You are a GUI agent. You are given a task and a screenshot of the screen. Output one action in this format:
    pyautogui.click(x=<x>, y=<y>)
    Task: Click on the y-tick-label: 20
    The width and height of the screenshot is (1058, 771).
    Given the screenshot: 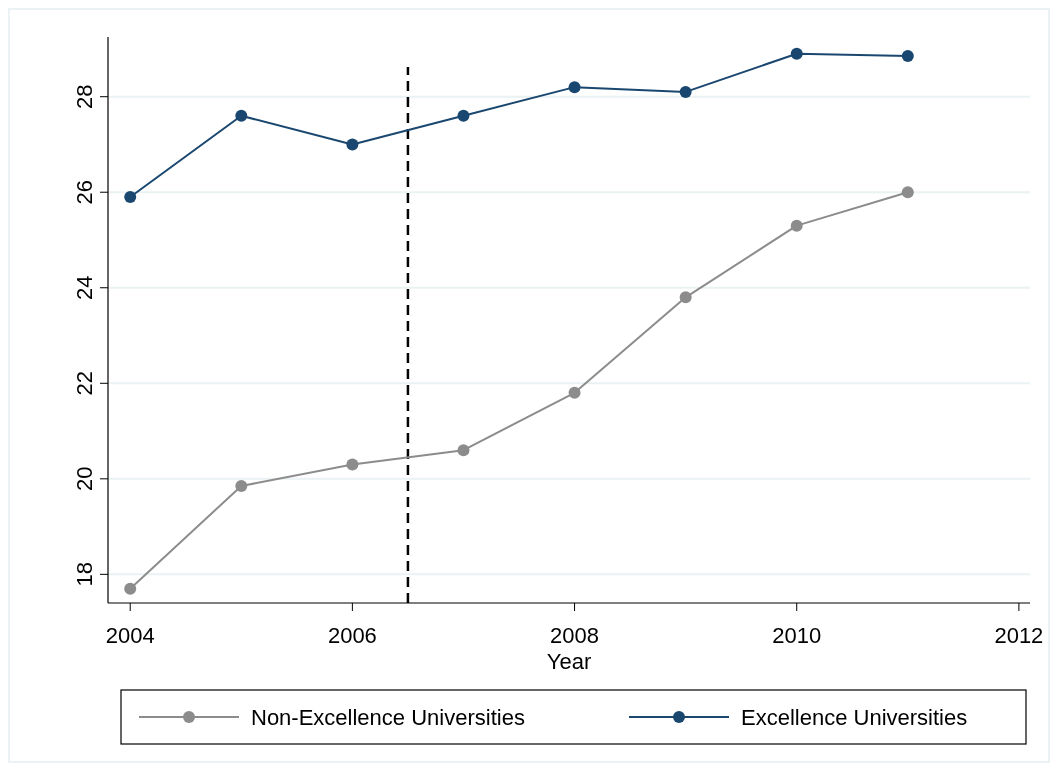 What is the action you would take?
    pyautogui.click(x=84, y=479)
    